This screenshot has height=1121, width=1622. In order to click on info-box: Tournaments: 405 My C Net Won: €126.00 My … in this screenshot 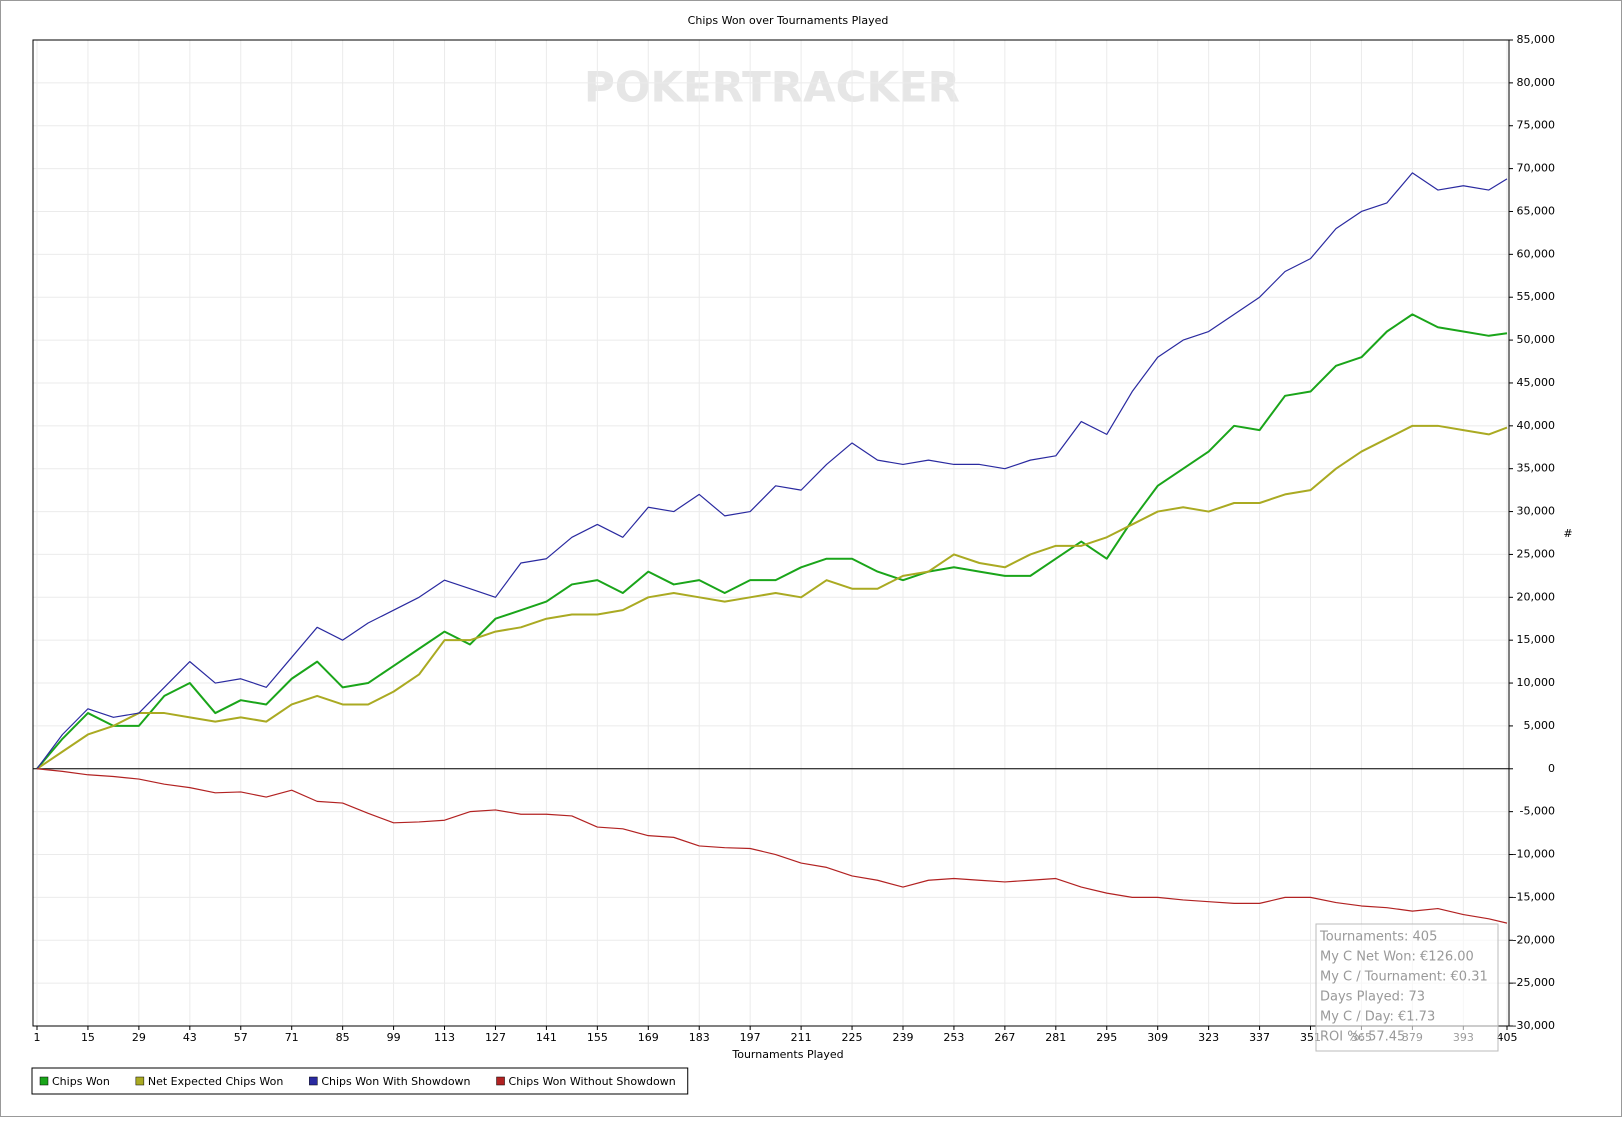, I will do `click(1407, 987)`.